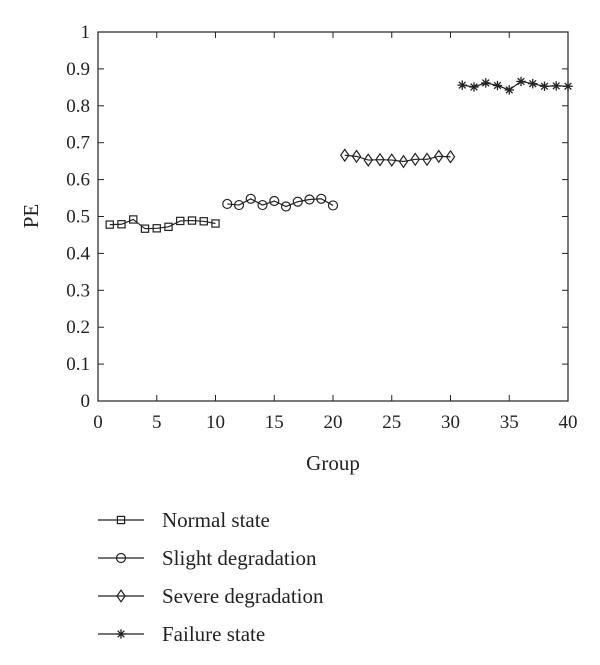 The height and width of the screenshot is (665, 600). What do you see at coordinates (78, 143) in the screenshot?
I see `y-tick-label: 0.7` at bounding box center [78, 143].